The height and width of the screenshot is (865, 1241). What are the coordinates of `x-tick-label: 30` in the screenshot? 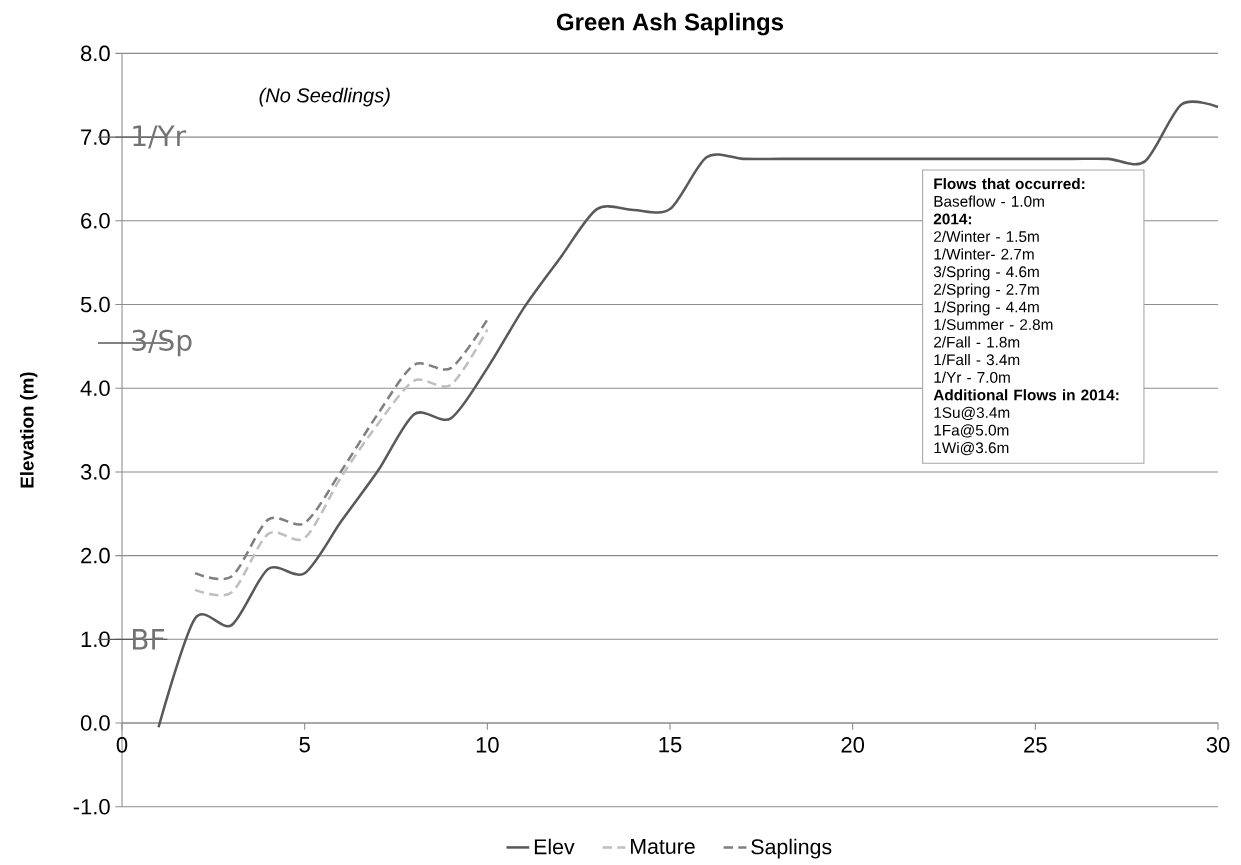 It's located at (1218, 745).